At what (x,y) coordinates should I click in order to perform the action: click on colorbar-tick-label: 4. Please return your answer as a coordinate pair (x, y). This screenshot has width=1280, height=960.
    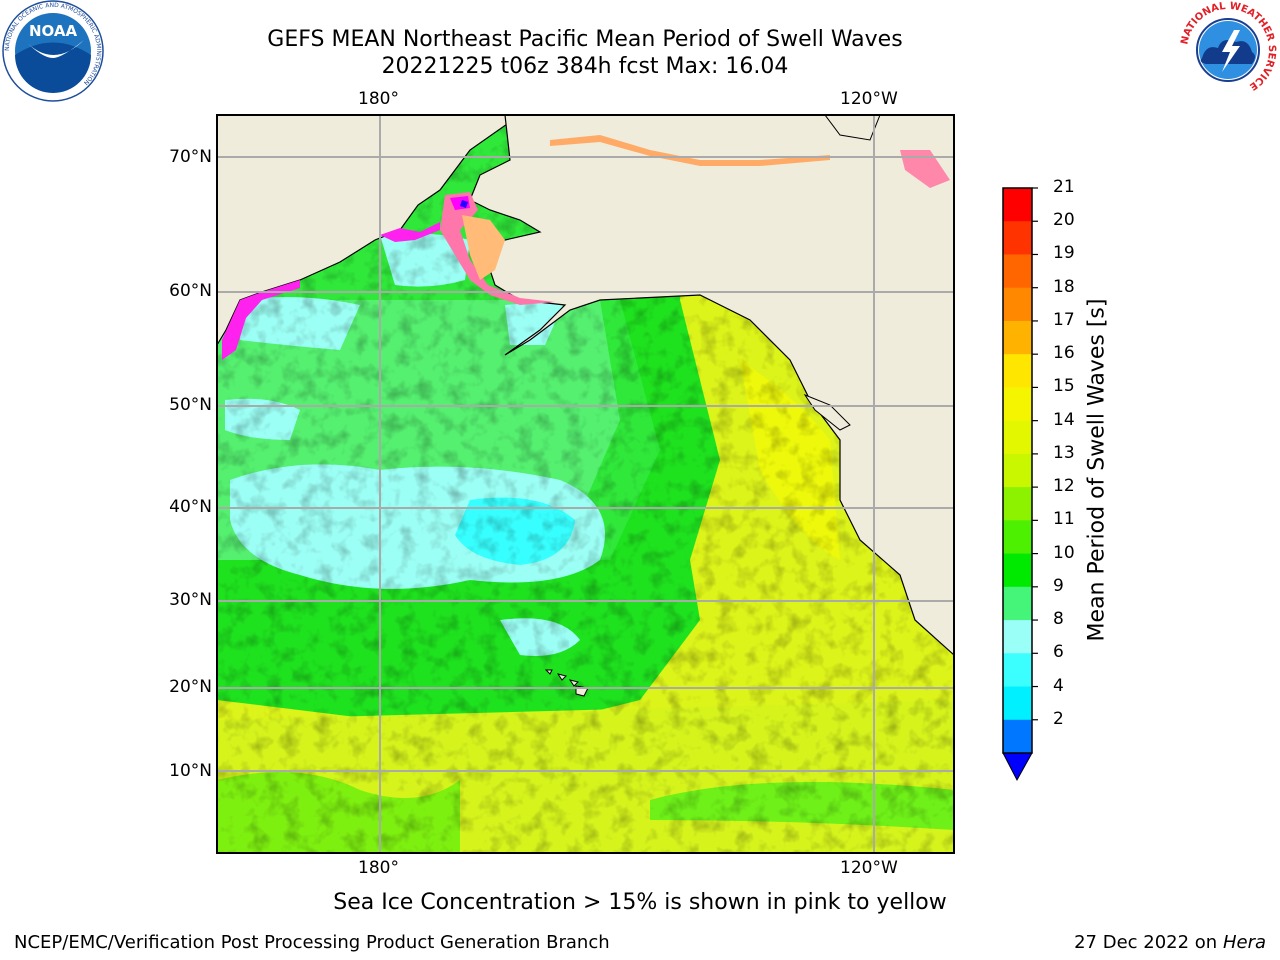
    Looking at the image, I should click on (1058, 685).